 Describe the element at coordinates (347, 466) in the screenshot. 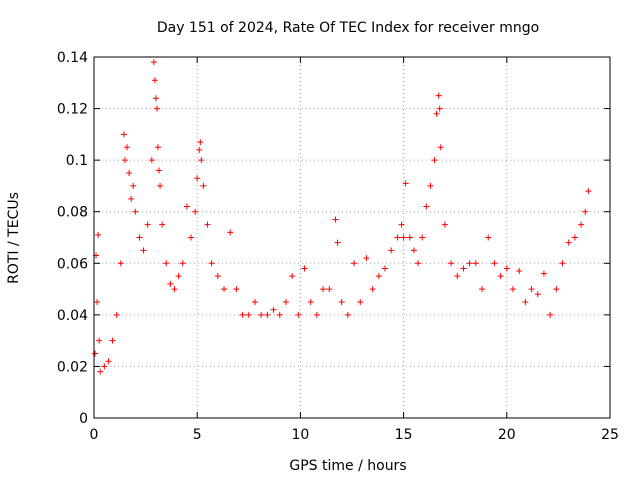

I see `x-axis-label: GPS time / hours` at that location.